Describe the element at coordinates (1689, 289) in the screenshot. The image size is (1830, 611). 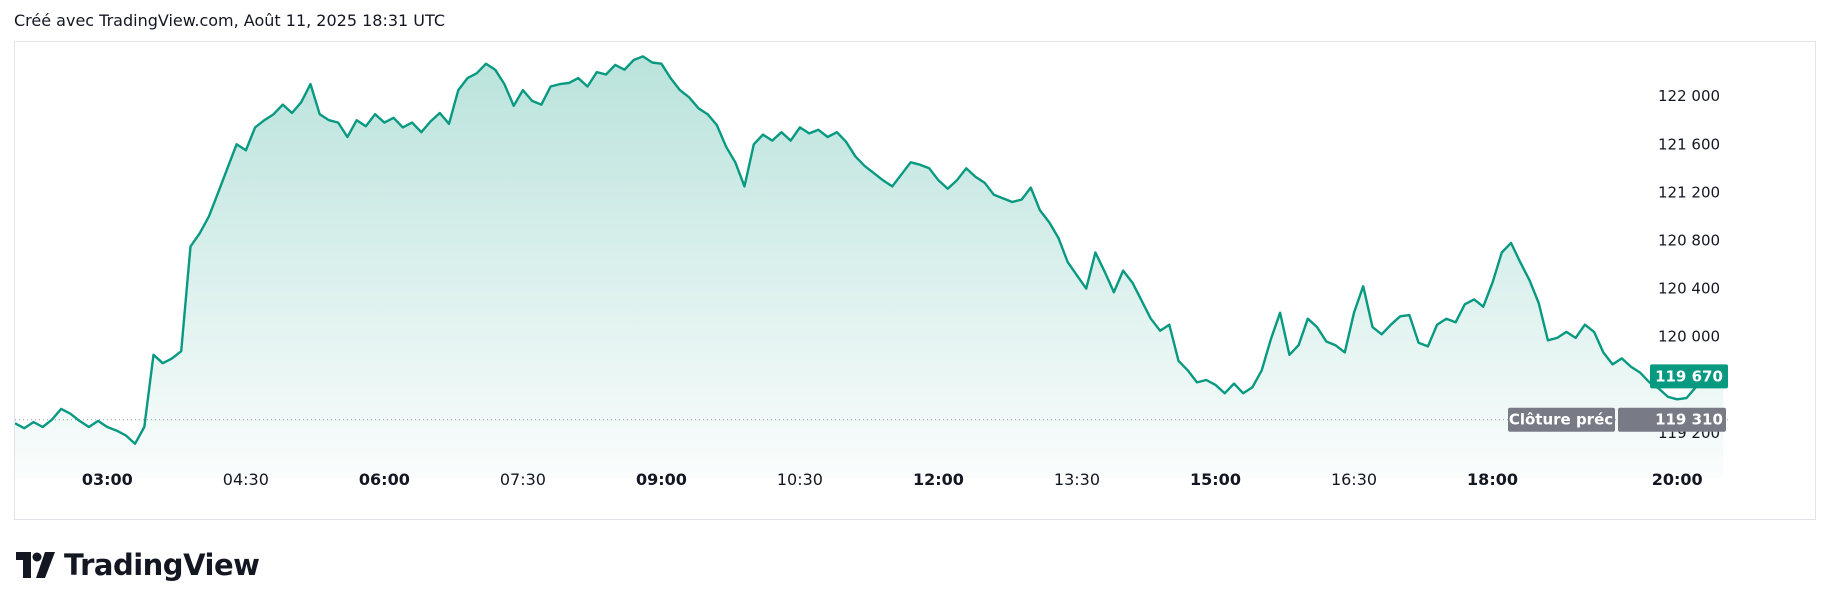
I see `y-tick-label: 120 400` at that location.